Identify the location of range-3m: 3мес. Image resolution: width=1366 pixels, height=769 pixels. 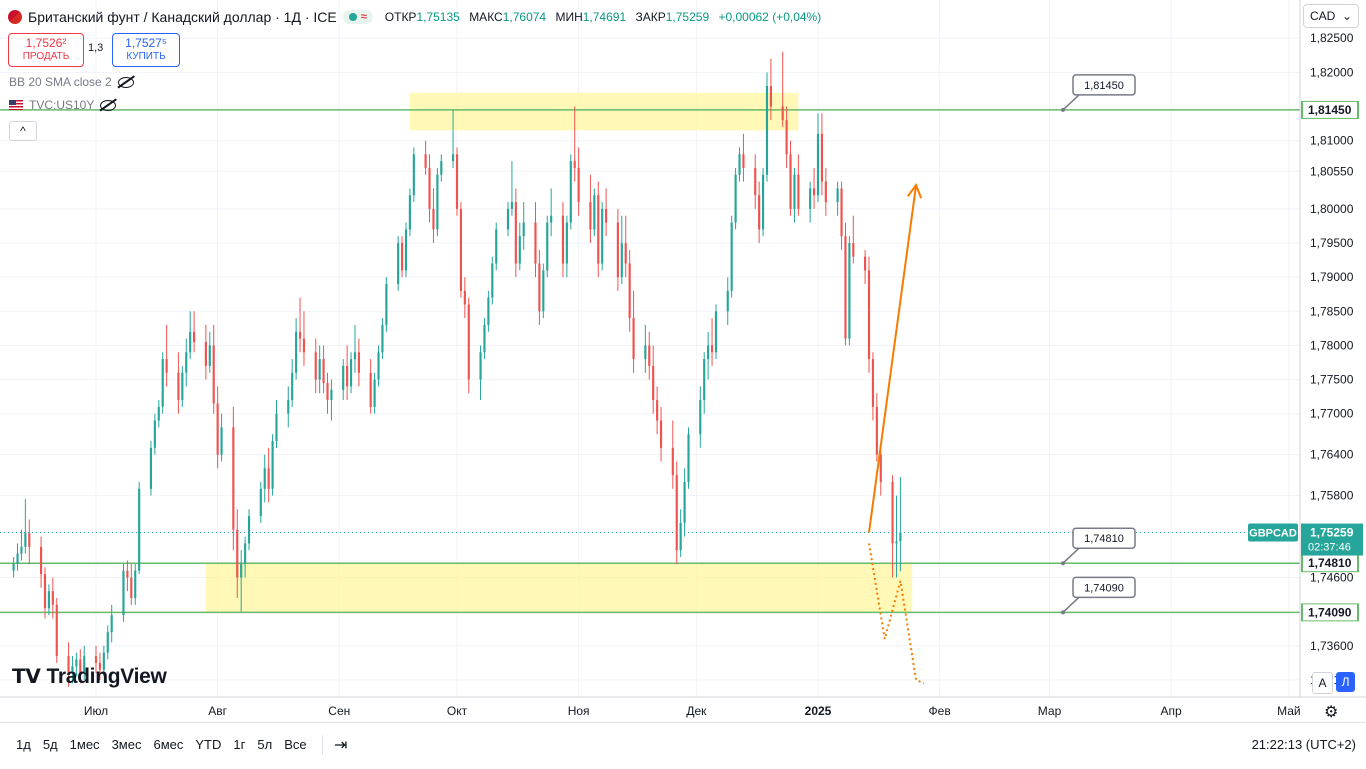
(126, 744).